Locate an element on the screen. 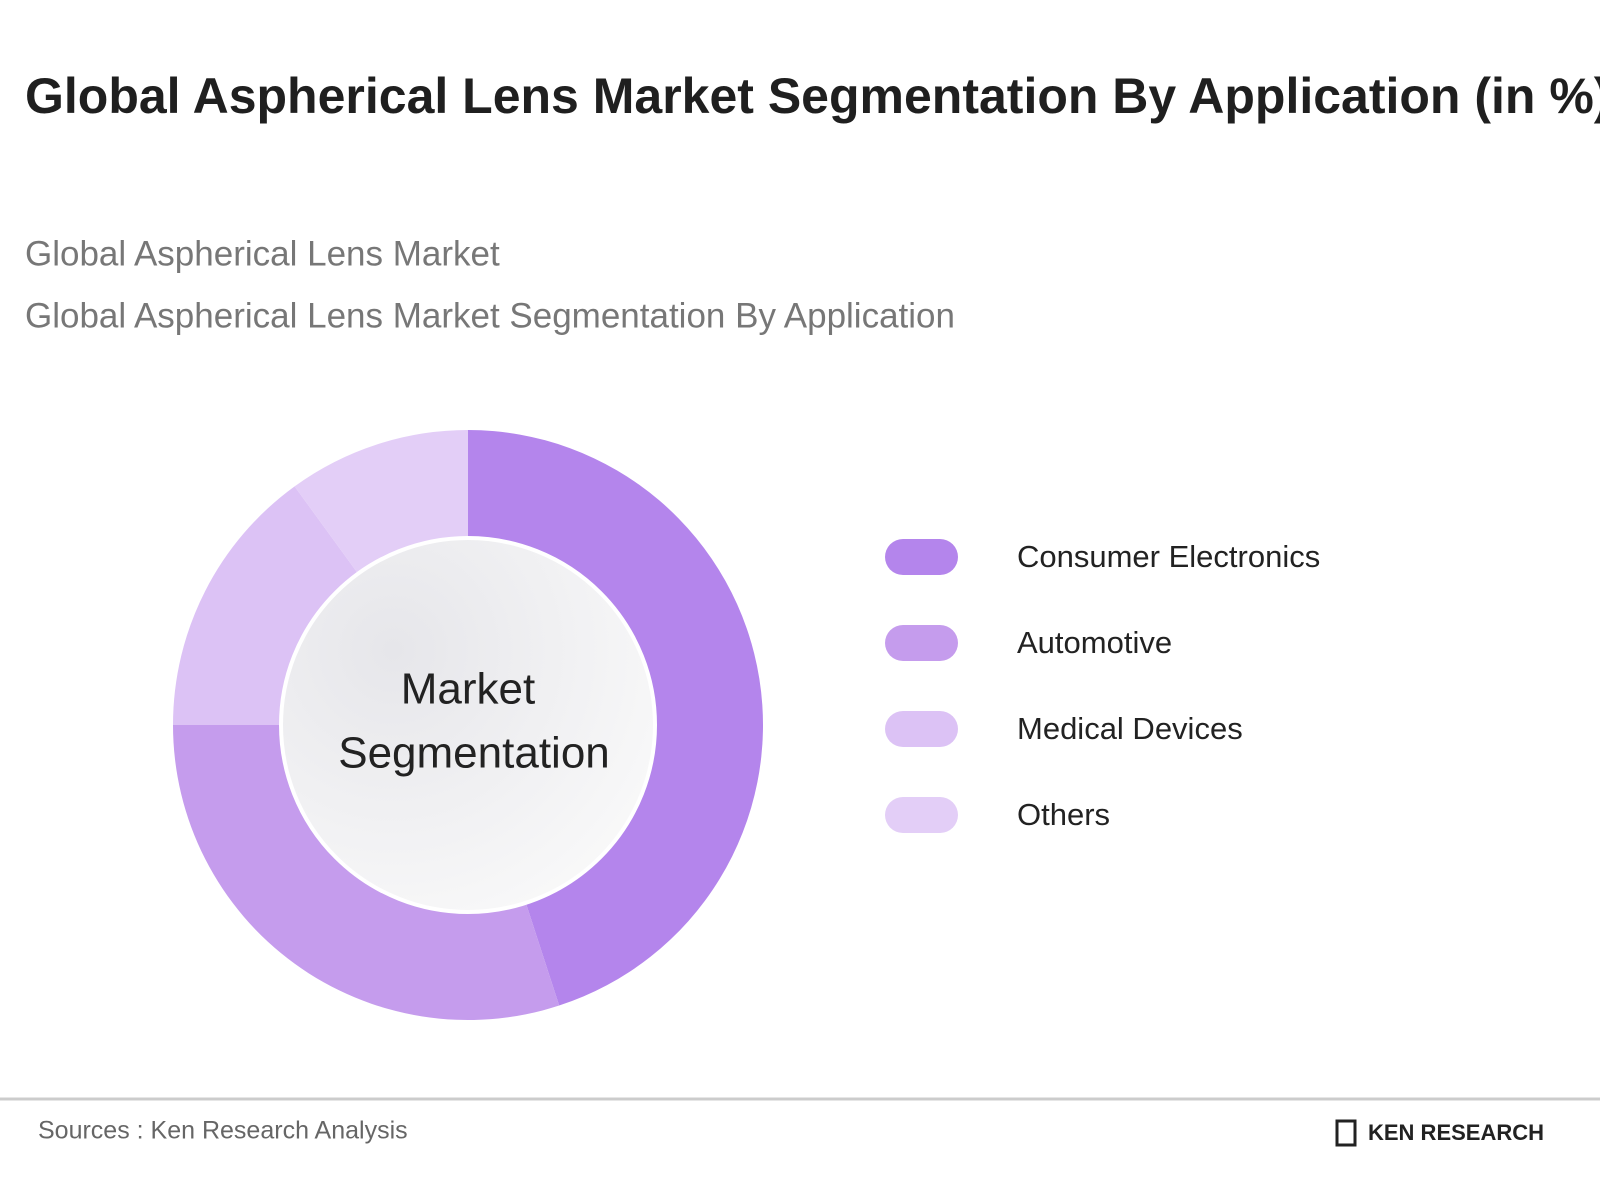 The height and width of the screenshot is (1200, 1600). legend-label: Medical Devices is located at coordinates (1130, 728).